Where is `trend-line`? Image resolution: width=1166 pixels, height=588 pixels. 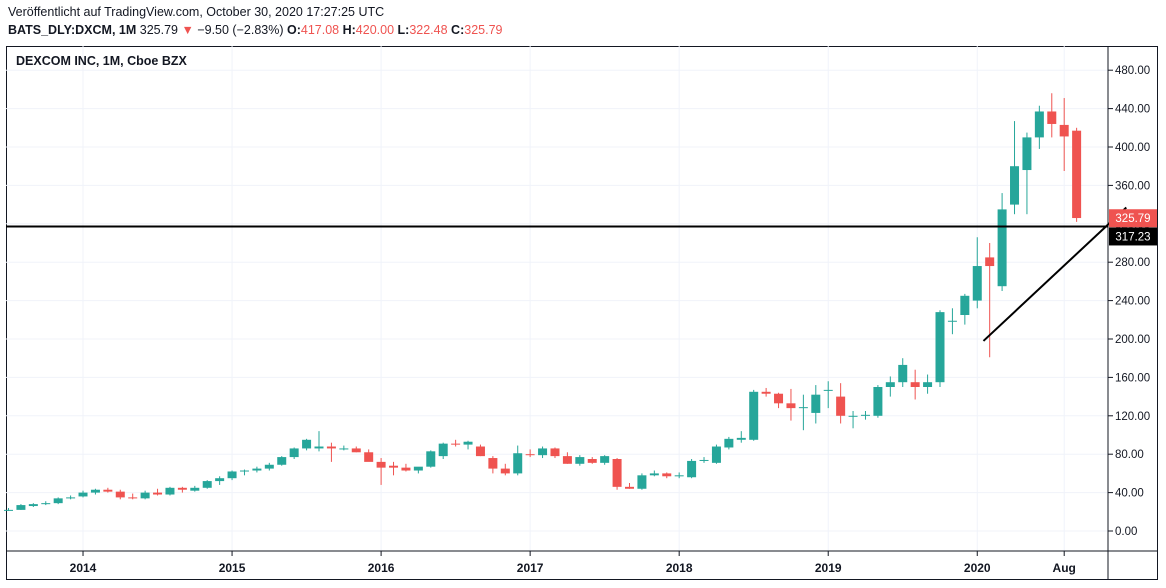 trend-line is located at coordinates (1054, 274).